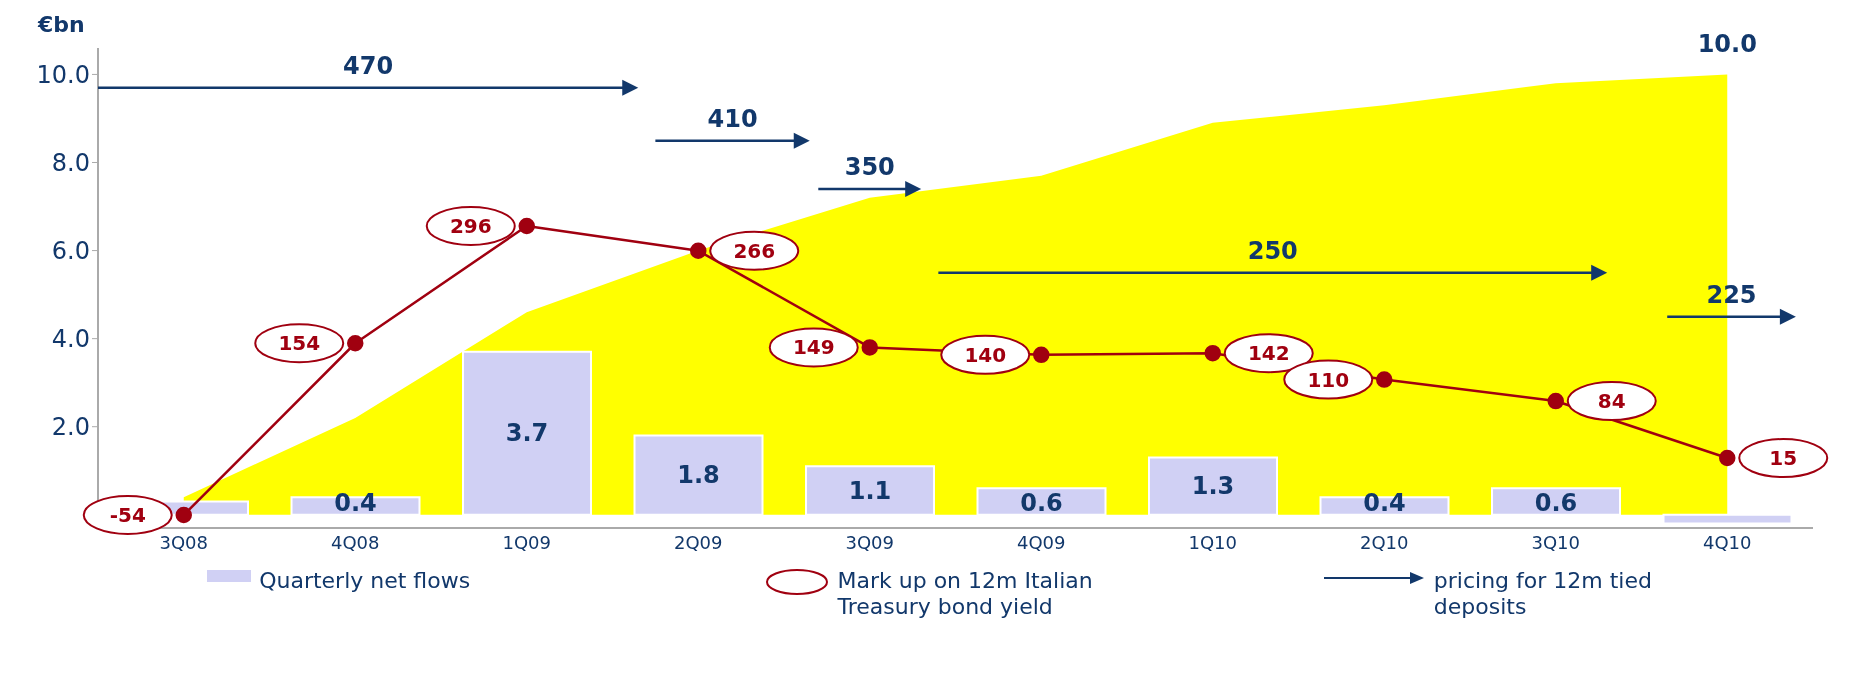  Describe the element at coordinates (1543, 594) in the screenshot. I see `text: pricing for 12m tied deposits` at that location.